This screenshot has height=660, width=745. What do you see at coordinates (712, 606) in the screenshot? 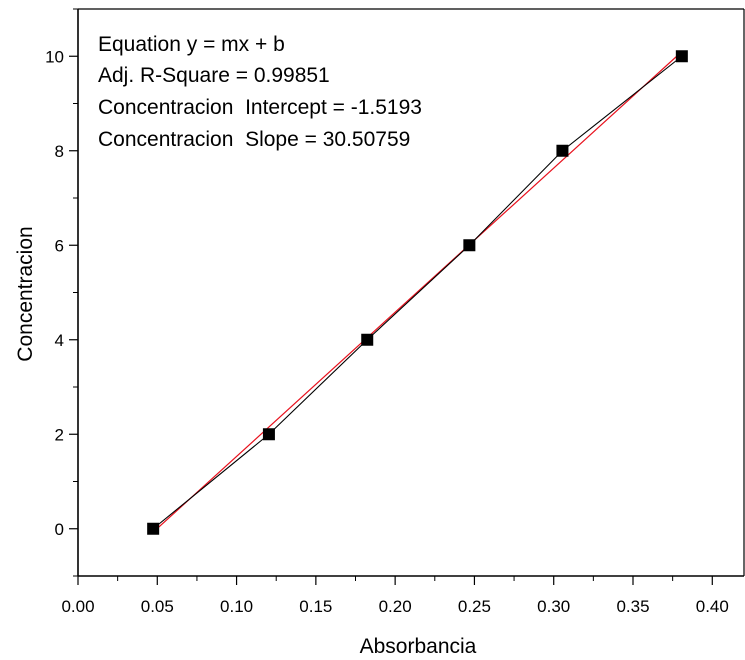
I see `x-tick-label: 0.40` at bounding box center [712, 606].